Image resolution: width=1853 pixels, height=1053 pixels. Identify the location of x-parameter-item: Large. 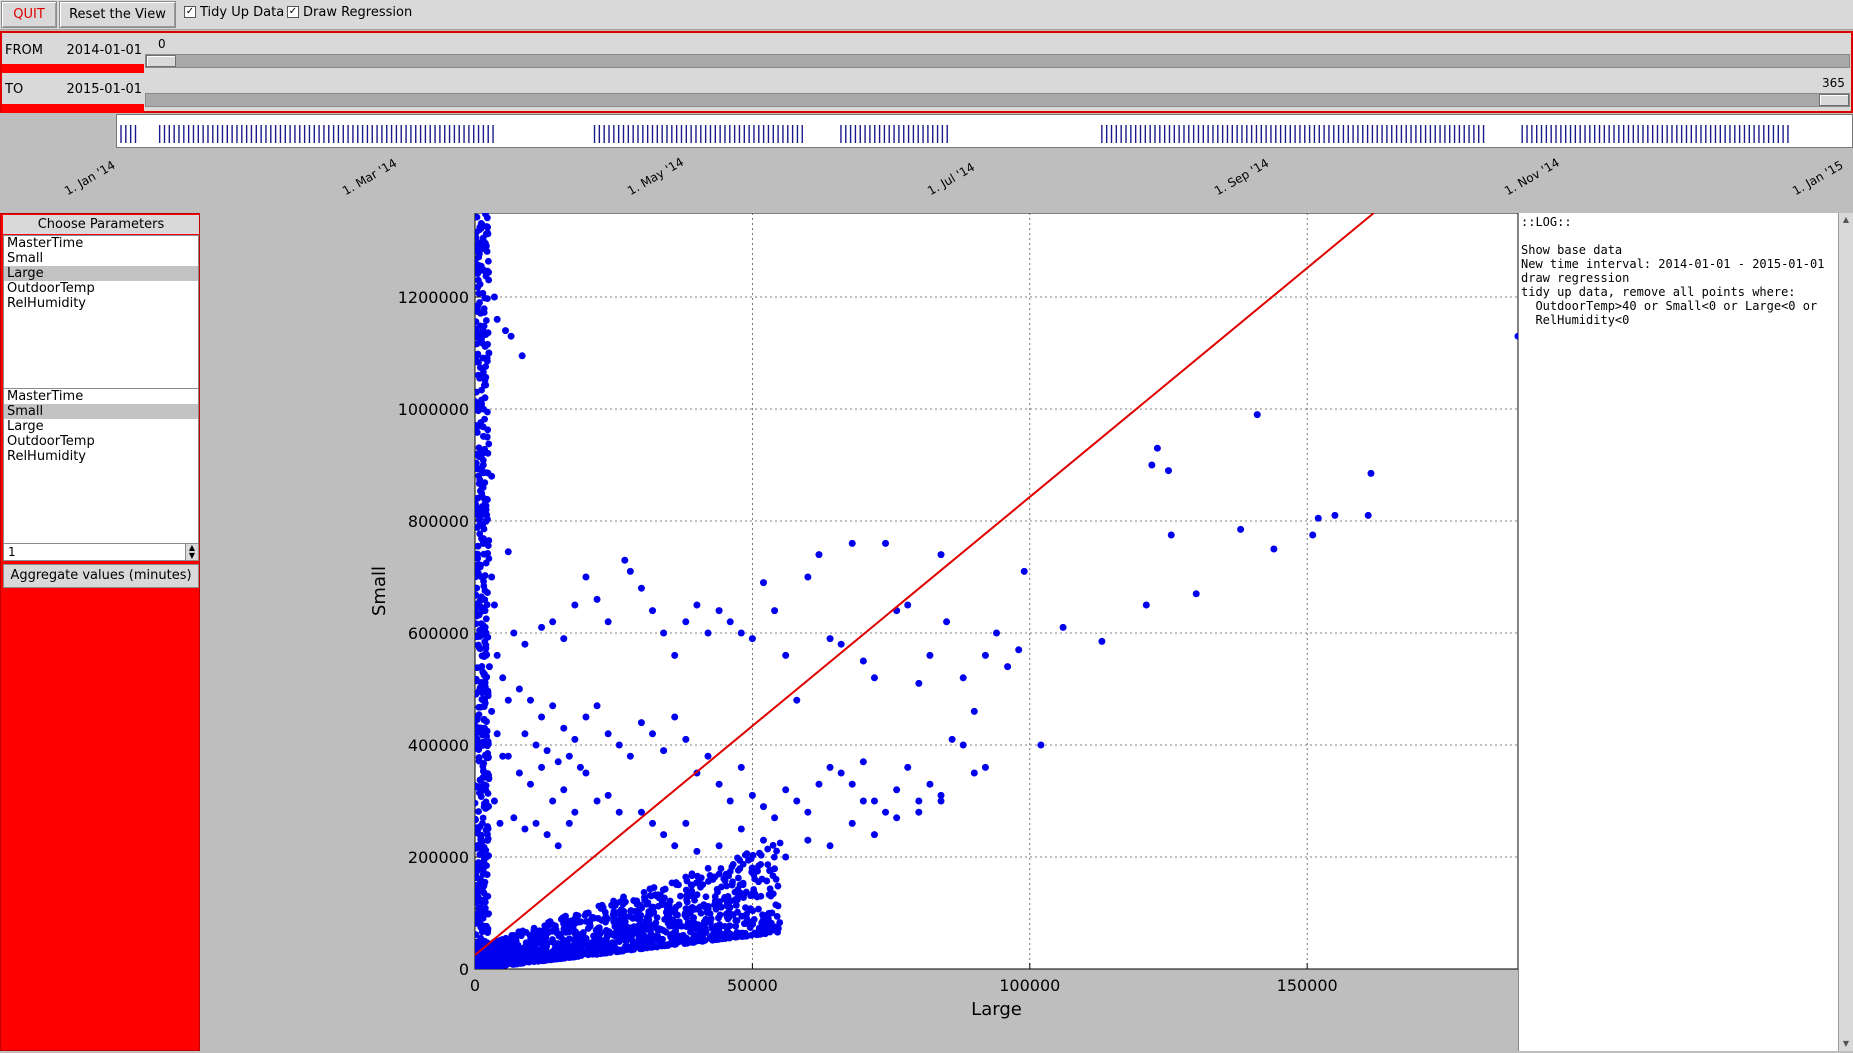
(101, 273).